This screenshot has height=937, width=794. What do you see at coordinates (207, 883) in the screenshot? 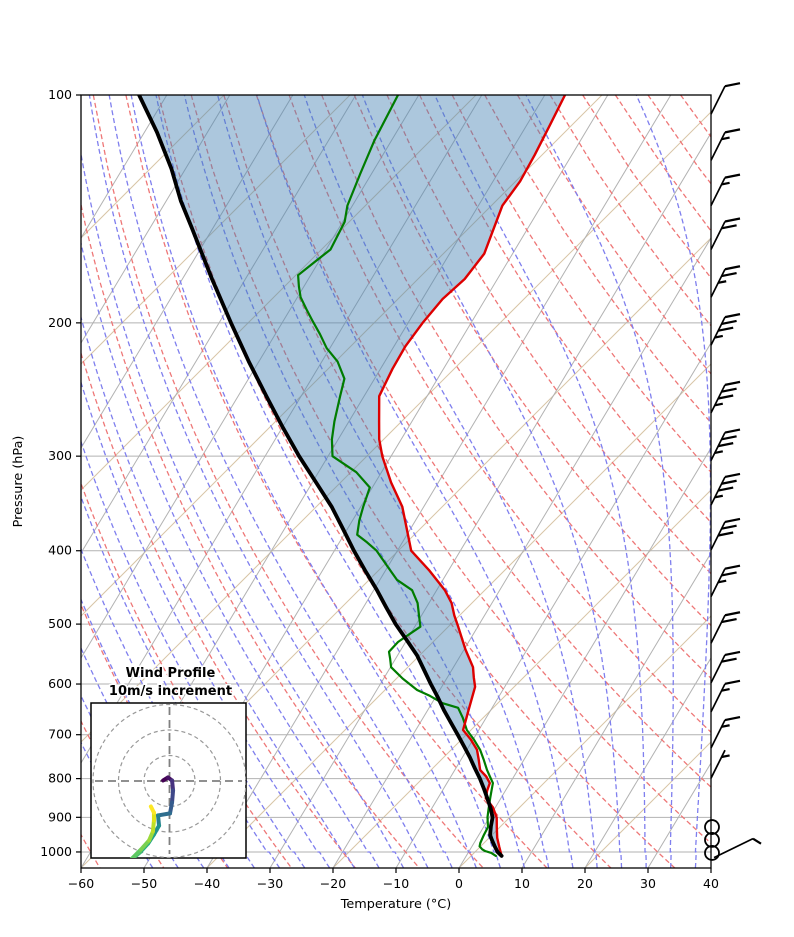
I see `x-tick-label: −40` at bounding box center [207, 883].